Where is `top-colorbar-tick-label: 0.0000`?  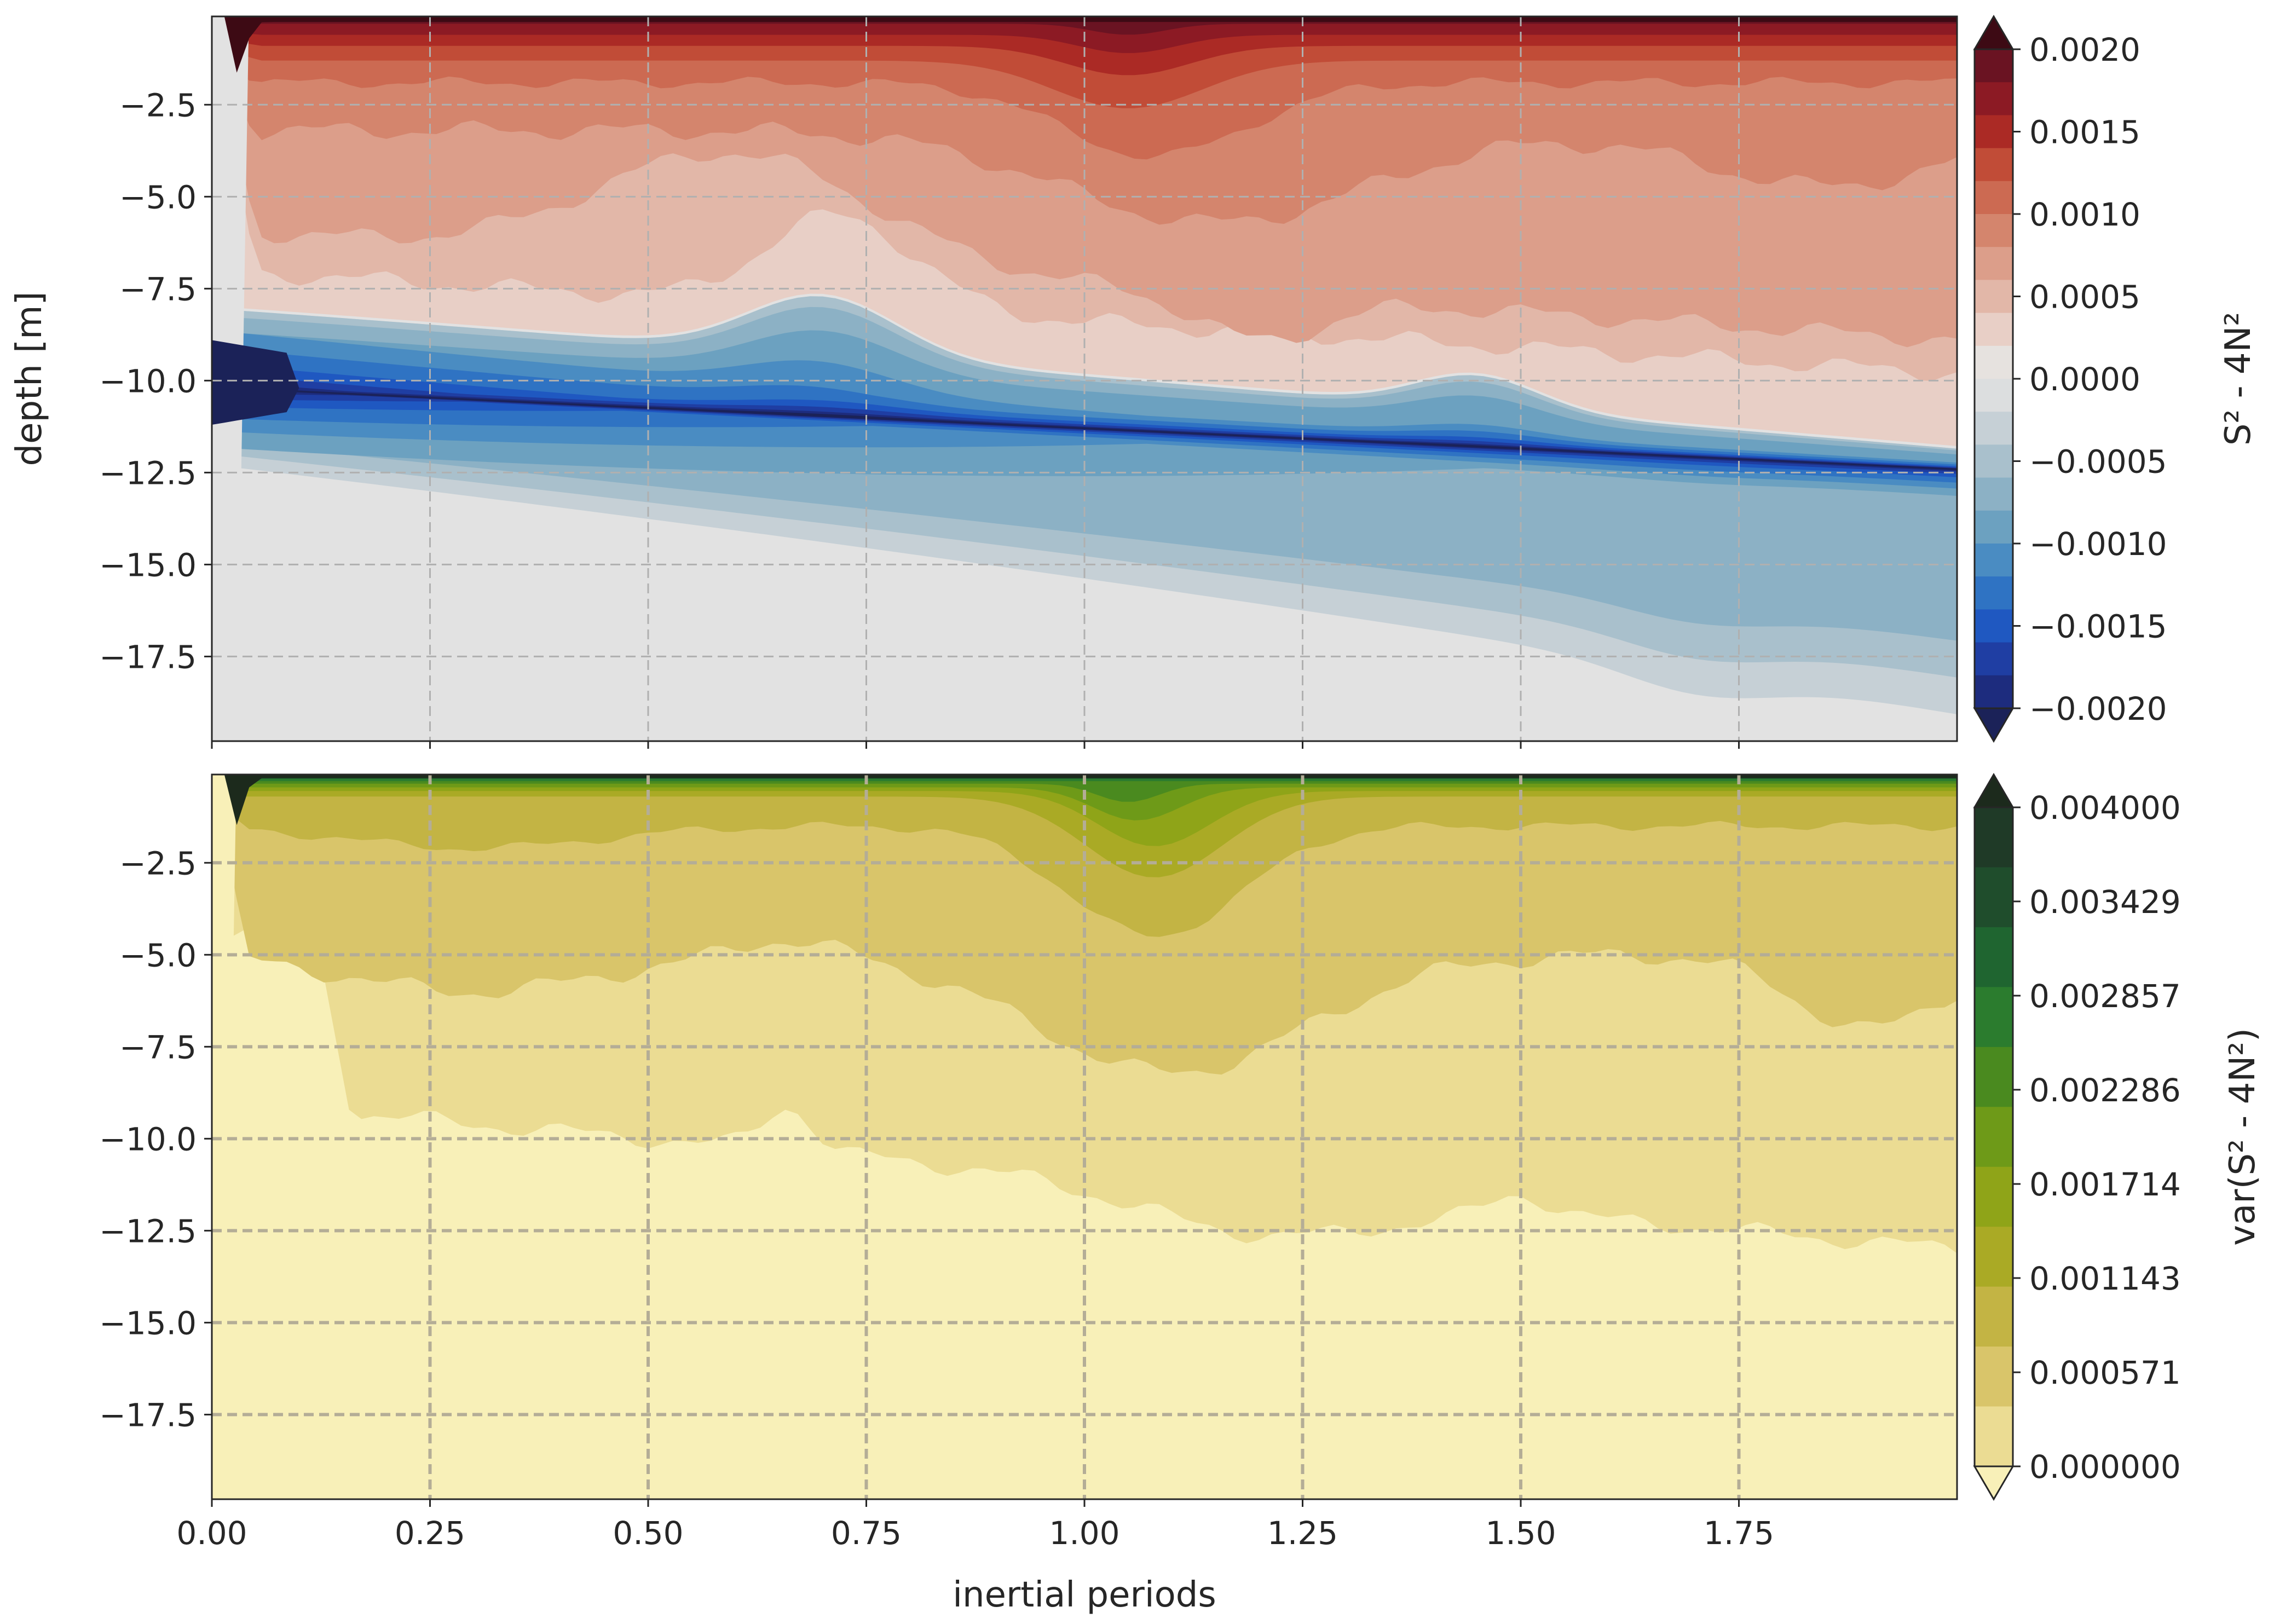
top-colorbar-tick-label: 0.0000 is located at coordinates (2085, 379).